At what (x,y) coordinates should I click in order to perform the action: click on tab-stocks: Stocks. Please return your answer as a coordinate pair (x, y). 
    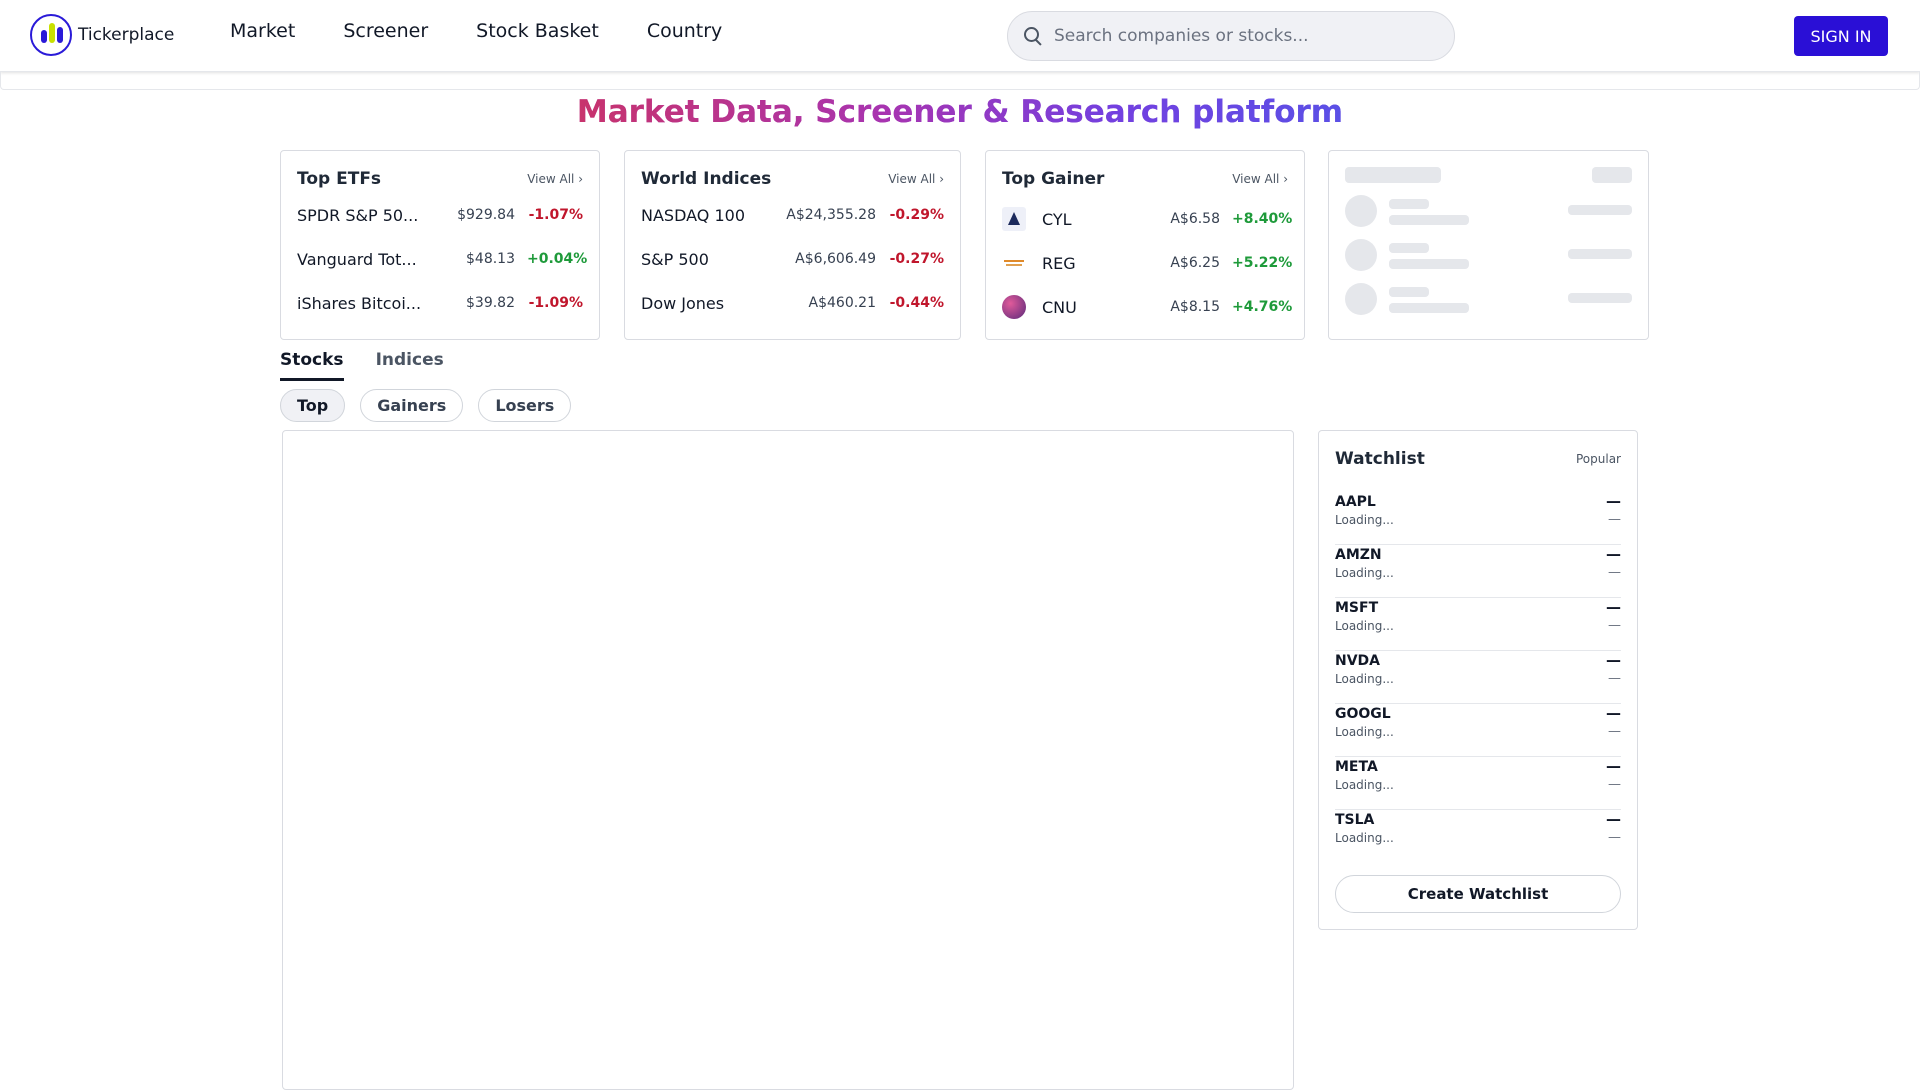
    Looking at the image, I should click on (312, 365).